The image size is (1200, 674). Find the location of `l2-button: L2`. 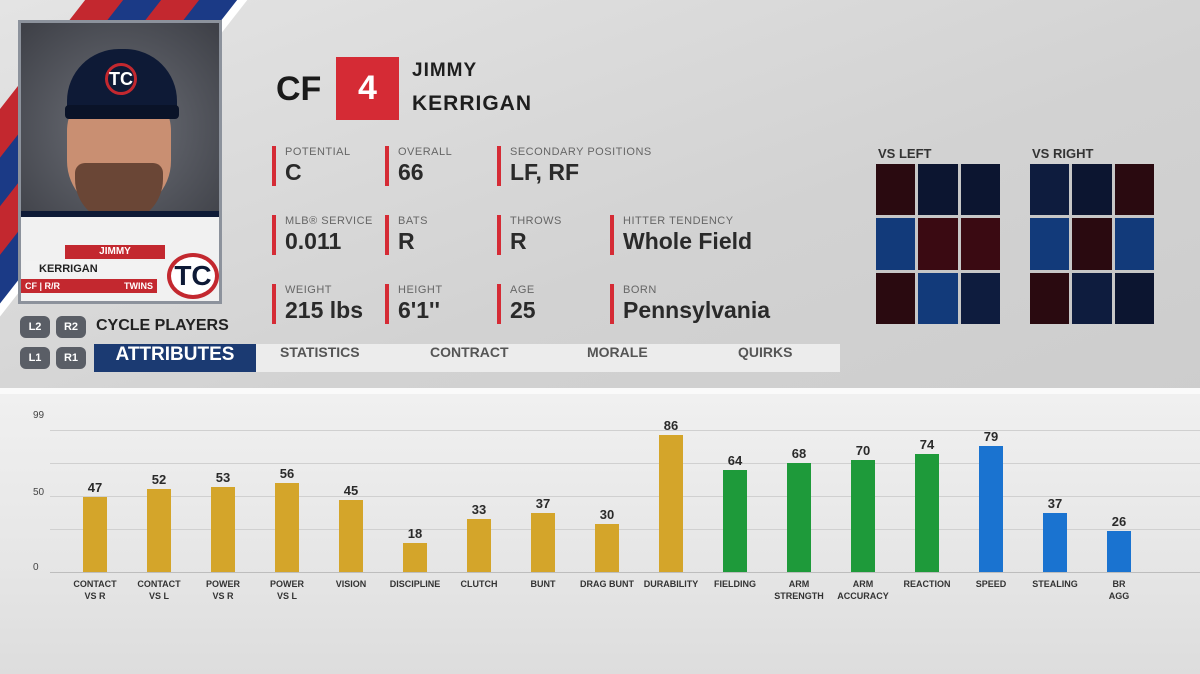

l2-button: L2 is located at coordinates (35, 327).